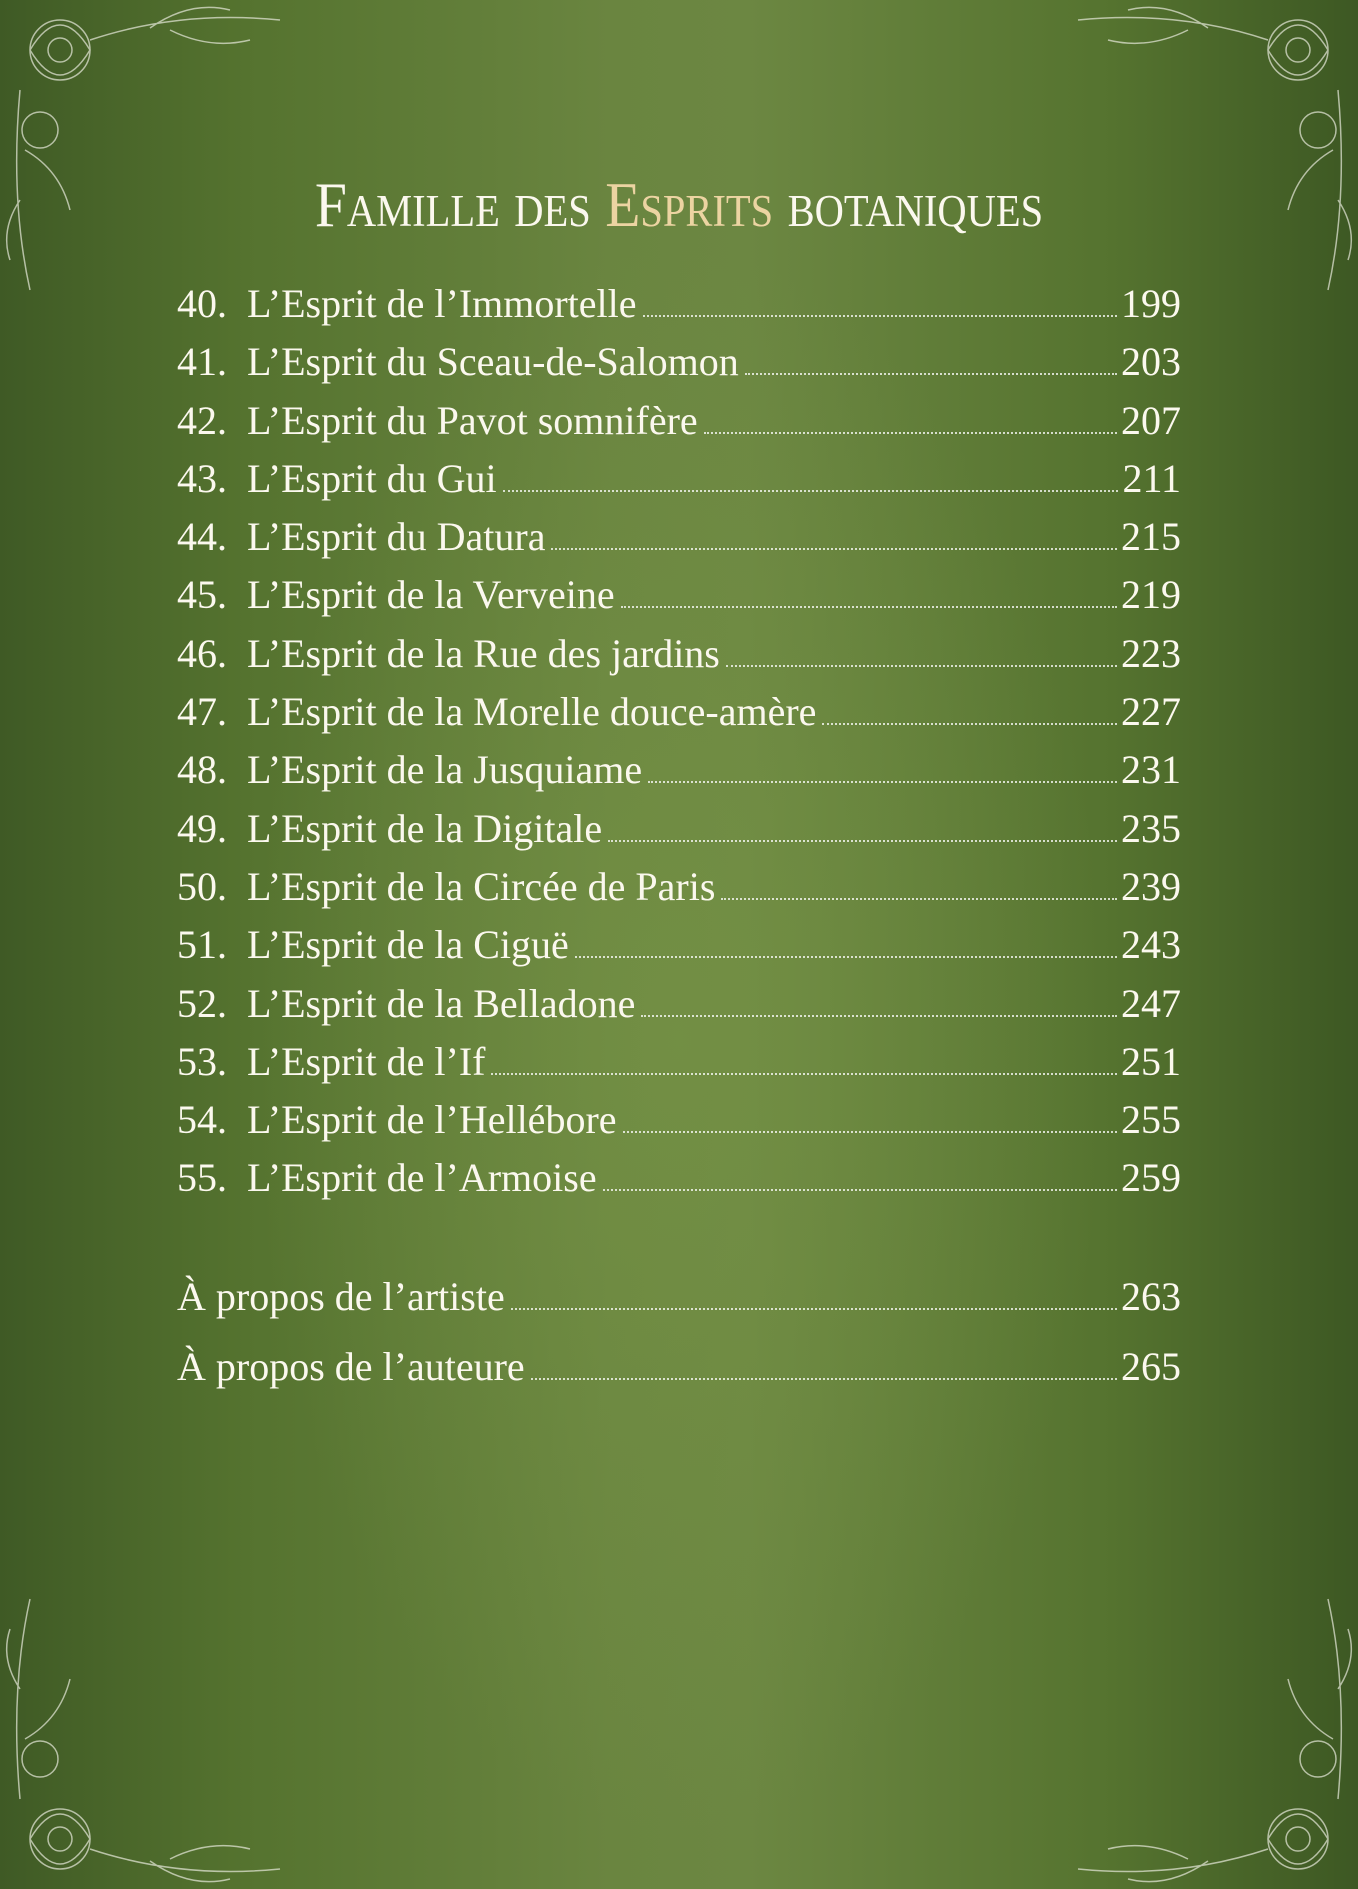  I want to click on entry-label: L’Esprit de la Morelle douce-amère, so click(532, 712).